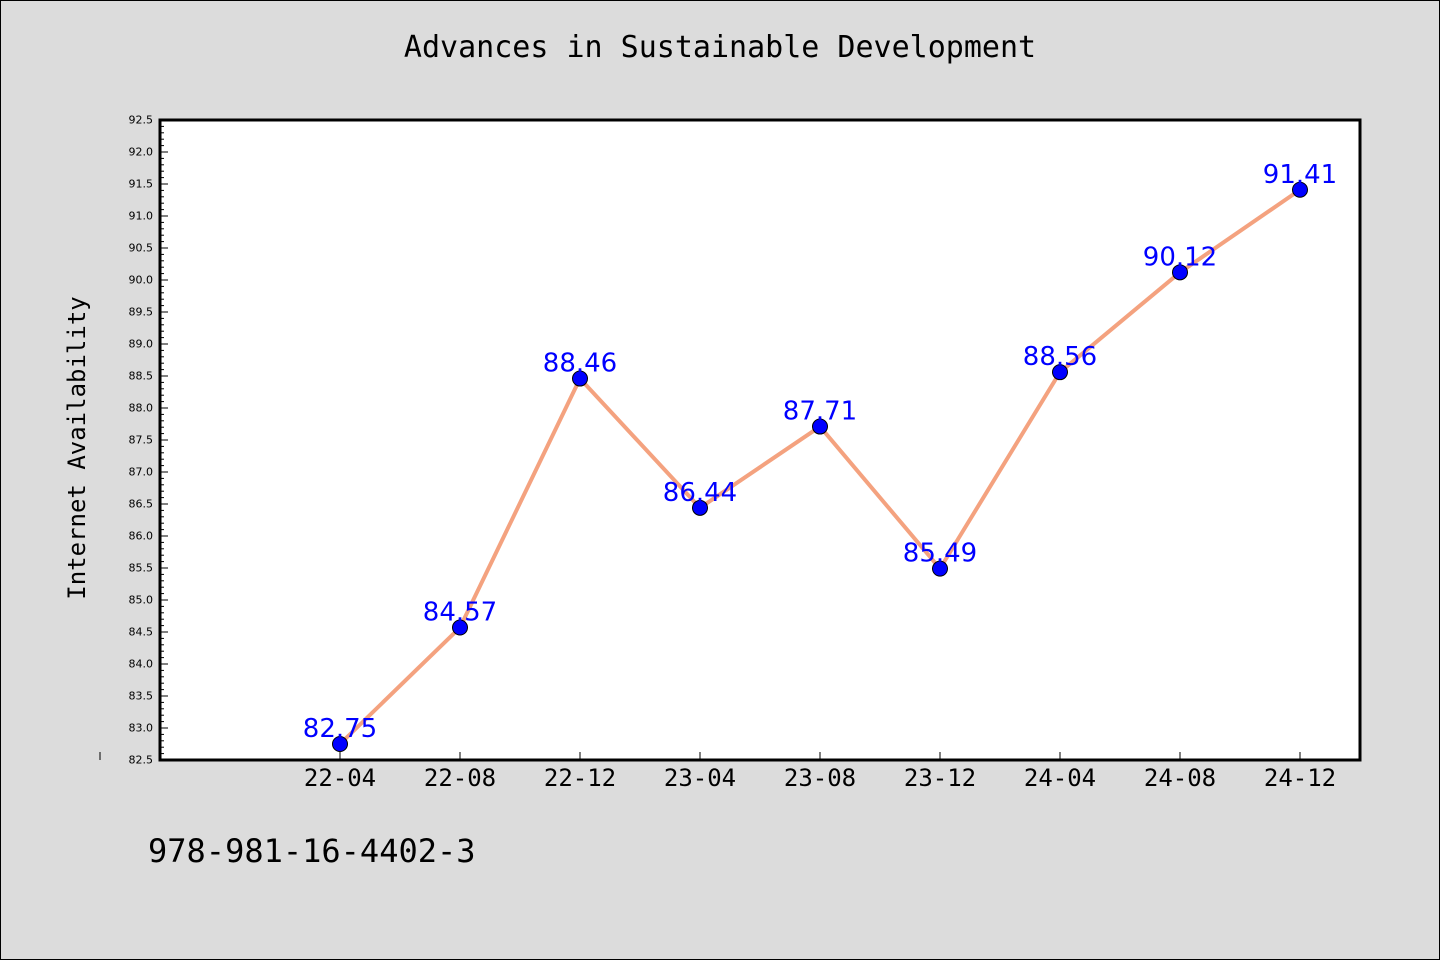 The height and width of the screenshot is (960, 1440). I want to click on x-tick-label: 23-04, so click(700, 778).